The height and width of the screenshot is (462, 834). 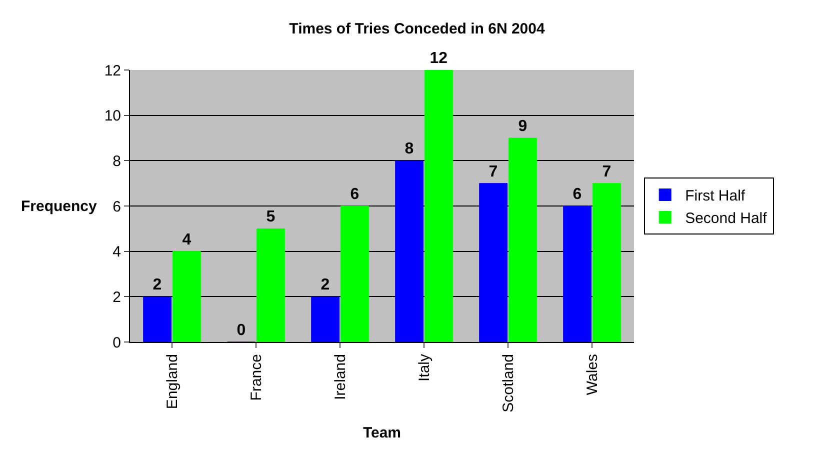 What do you see at coordinates (409, 149) in the screenshot?
I see `data-label: 8` at bounding box center [409, 149].